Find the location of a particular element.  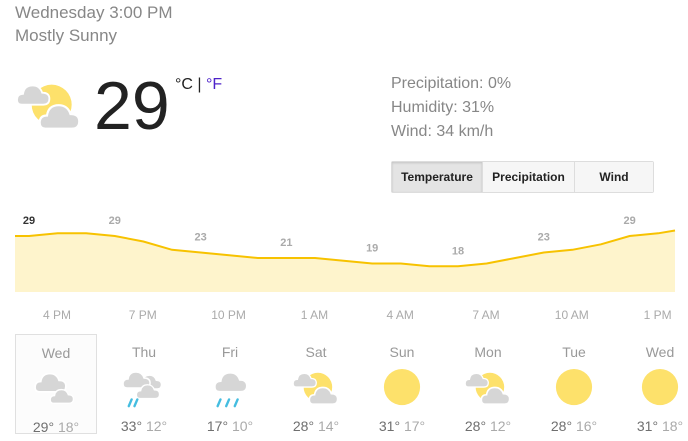

fahrenheit-link: °F is located at coordinates (214, 84).